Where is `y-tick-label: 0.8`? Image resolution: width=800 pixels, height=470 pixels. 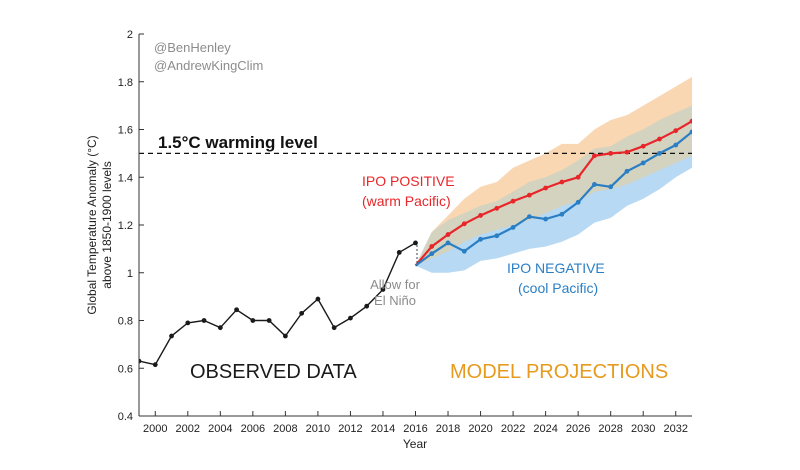
y-tick-label: 0.8 is located at coordinates (125, 322).